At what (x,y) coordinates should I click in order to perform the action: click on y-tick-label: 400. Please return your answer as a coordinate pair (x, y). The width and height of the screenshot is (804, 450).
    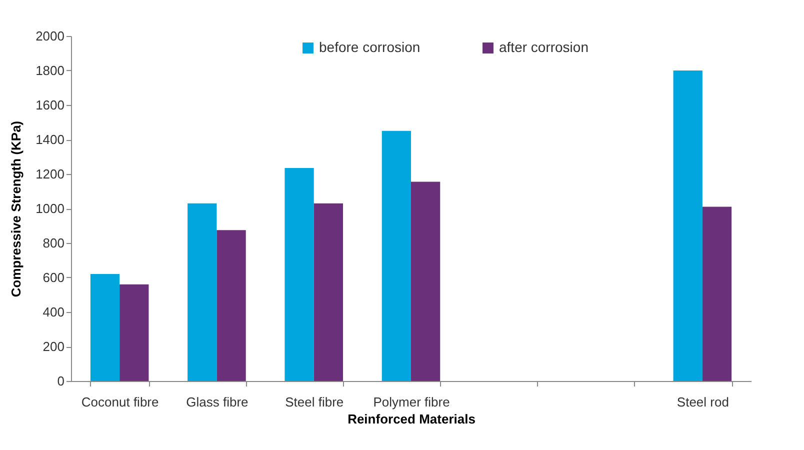
    Looking at the image, I should click on (53, 312).